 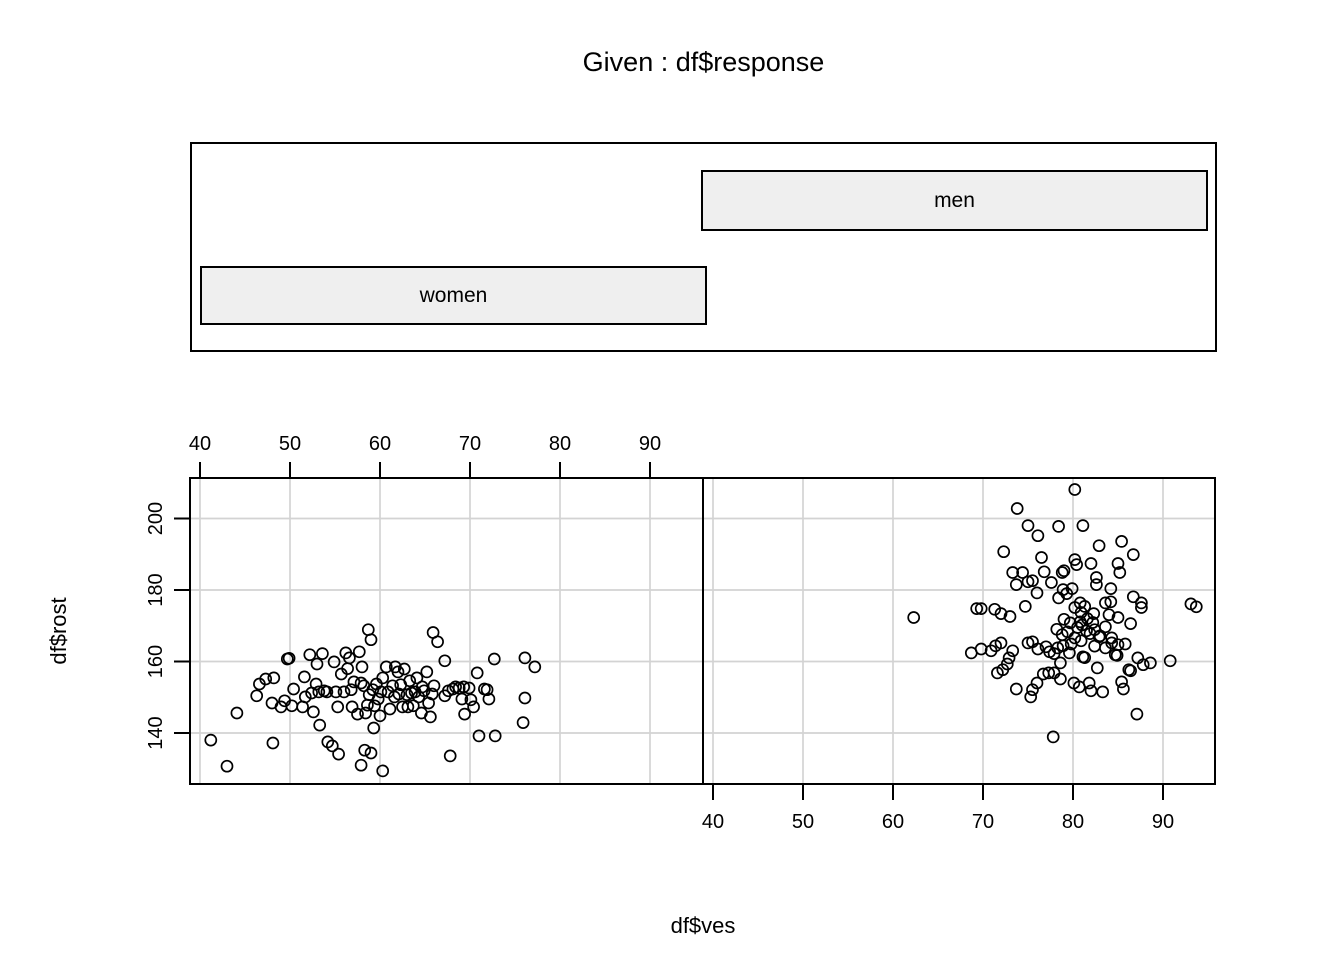 What do you see at coordinates (1163, 822) in the screenshot?
I see `bottom-axis-tick-label: 90` at bounding box center [1163, 822].